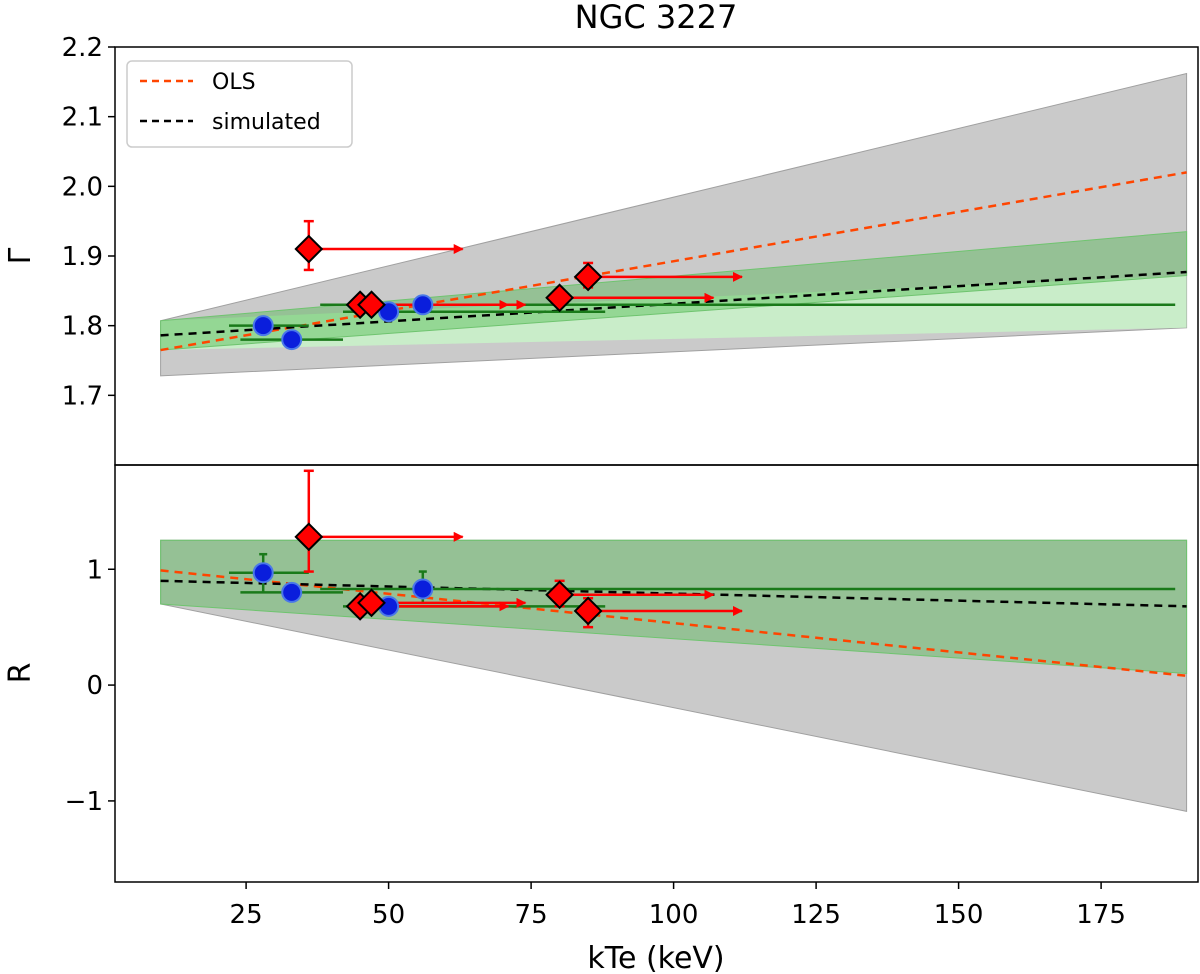  I want to click on gamma-y-axis-label: Γ, so click(20, 255).